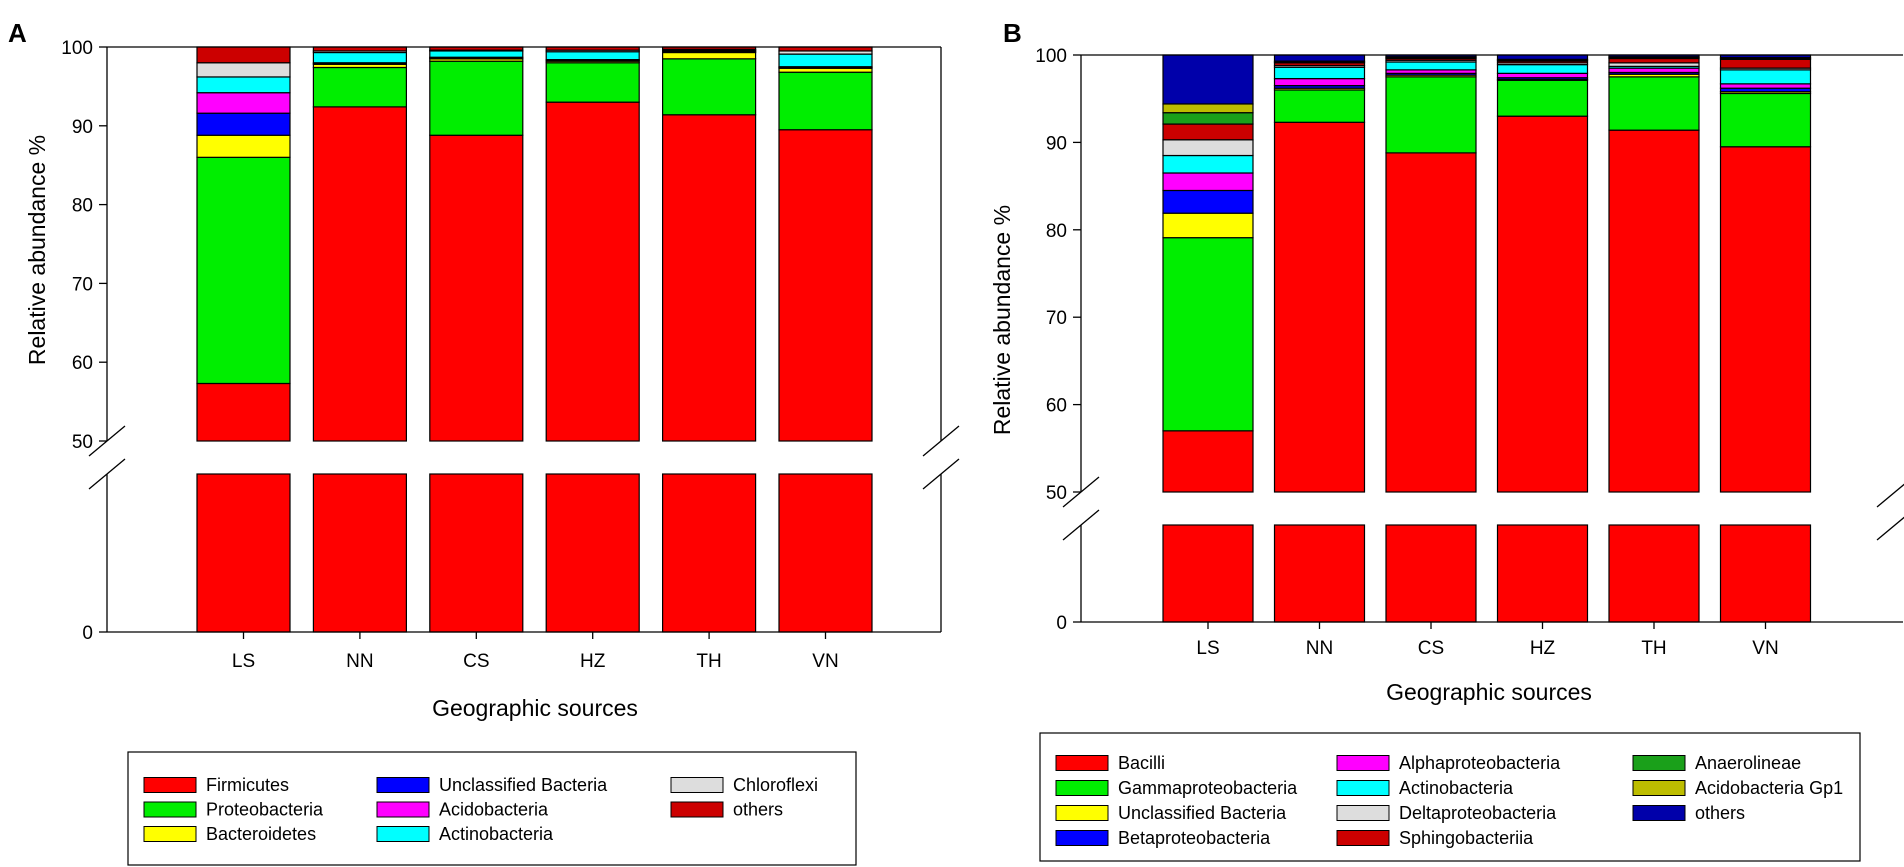 This screenshot has width=1904, height=867. I want to click on legend-label: Actinobacteria, so click(1456, 788).